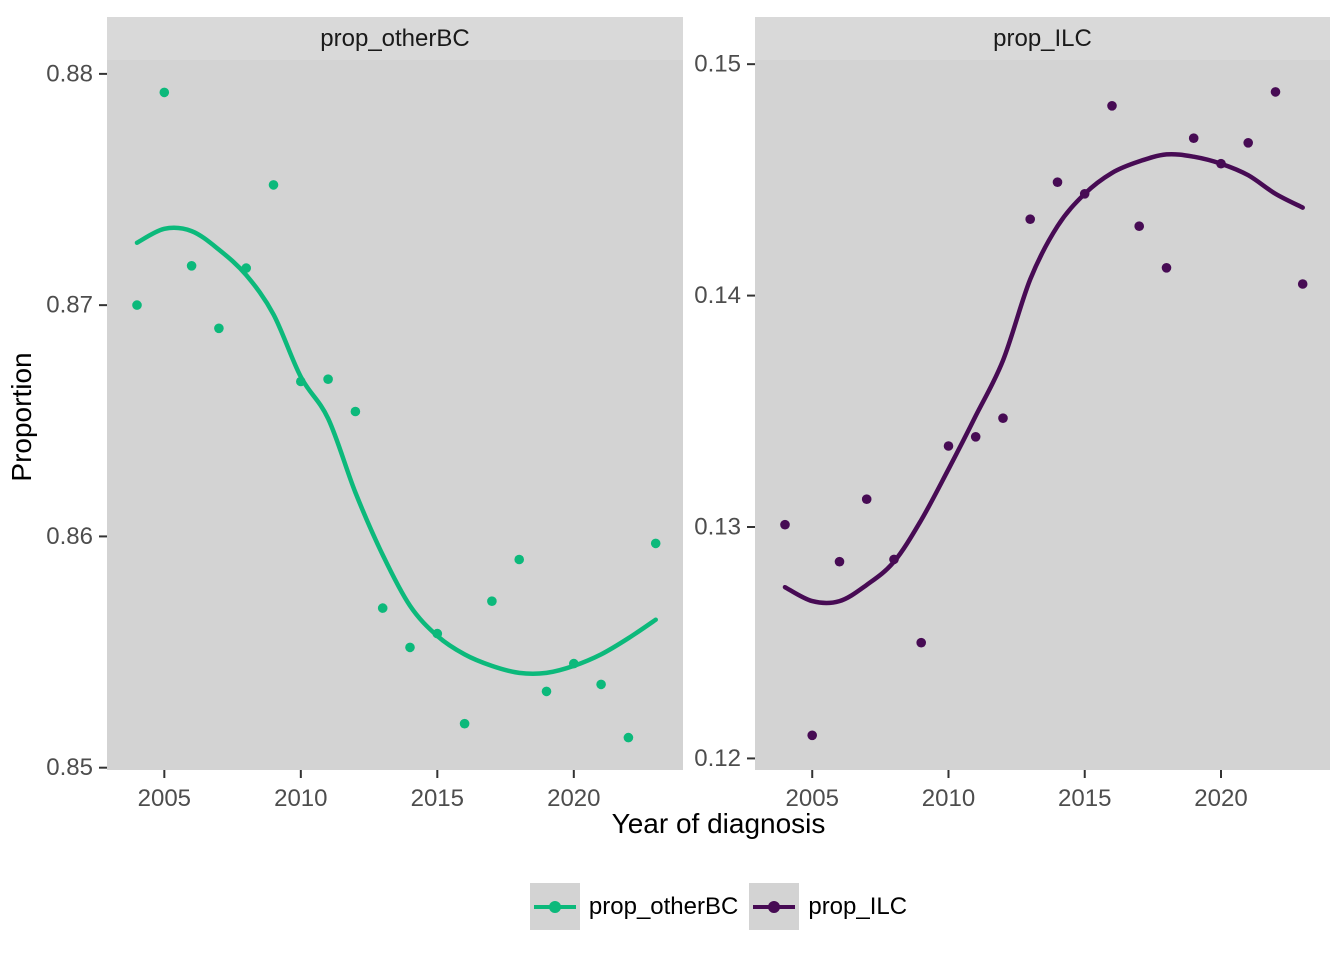  I want to click on y-tick-label: 0.12, so click(717, 758).